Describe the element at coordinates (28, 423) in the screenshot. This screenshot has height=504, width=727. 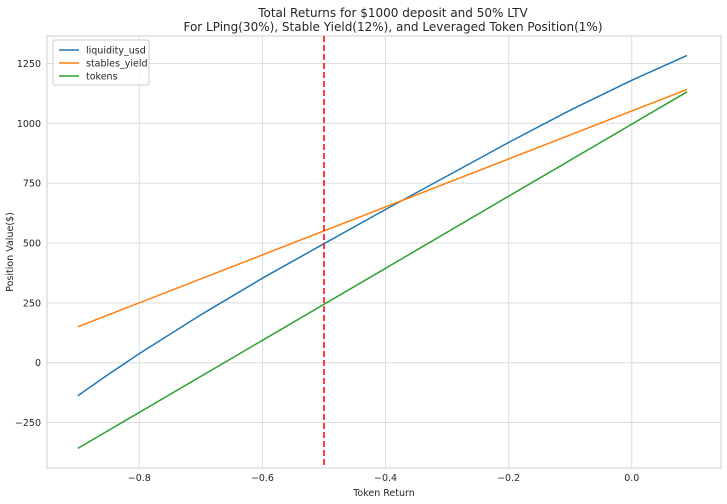
I see `y-tick-label: −250` at that location.